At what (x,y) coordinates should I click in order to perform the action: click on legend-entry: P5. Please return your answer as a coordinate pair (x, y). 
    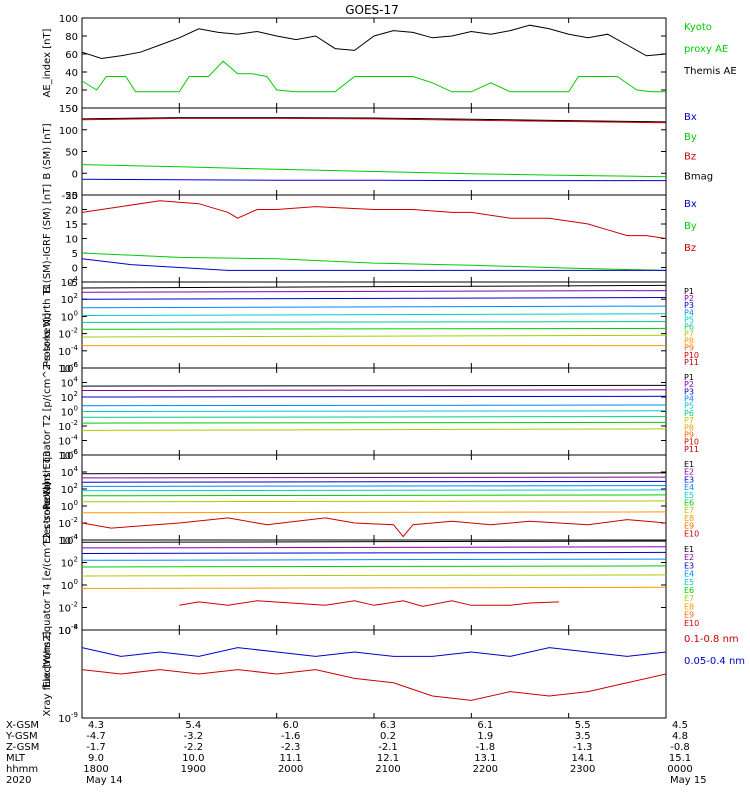
    Looking at the image, I should click on (689, 319).